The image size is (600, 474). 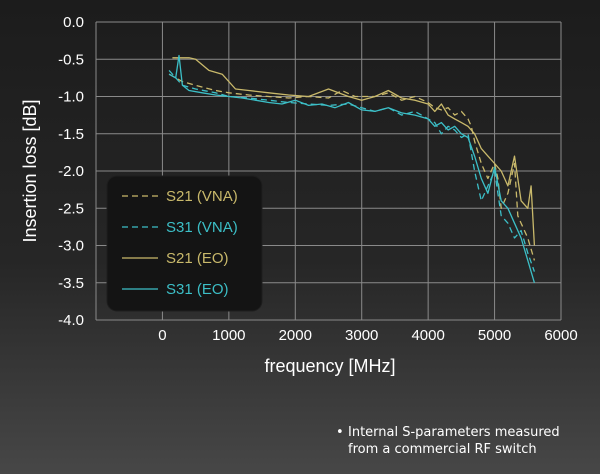 What do you see at coordinates (71, 208) in the screenshot?
I see `y-tick-label: -2.5` at bounding box center [71, 208].